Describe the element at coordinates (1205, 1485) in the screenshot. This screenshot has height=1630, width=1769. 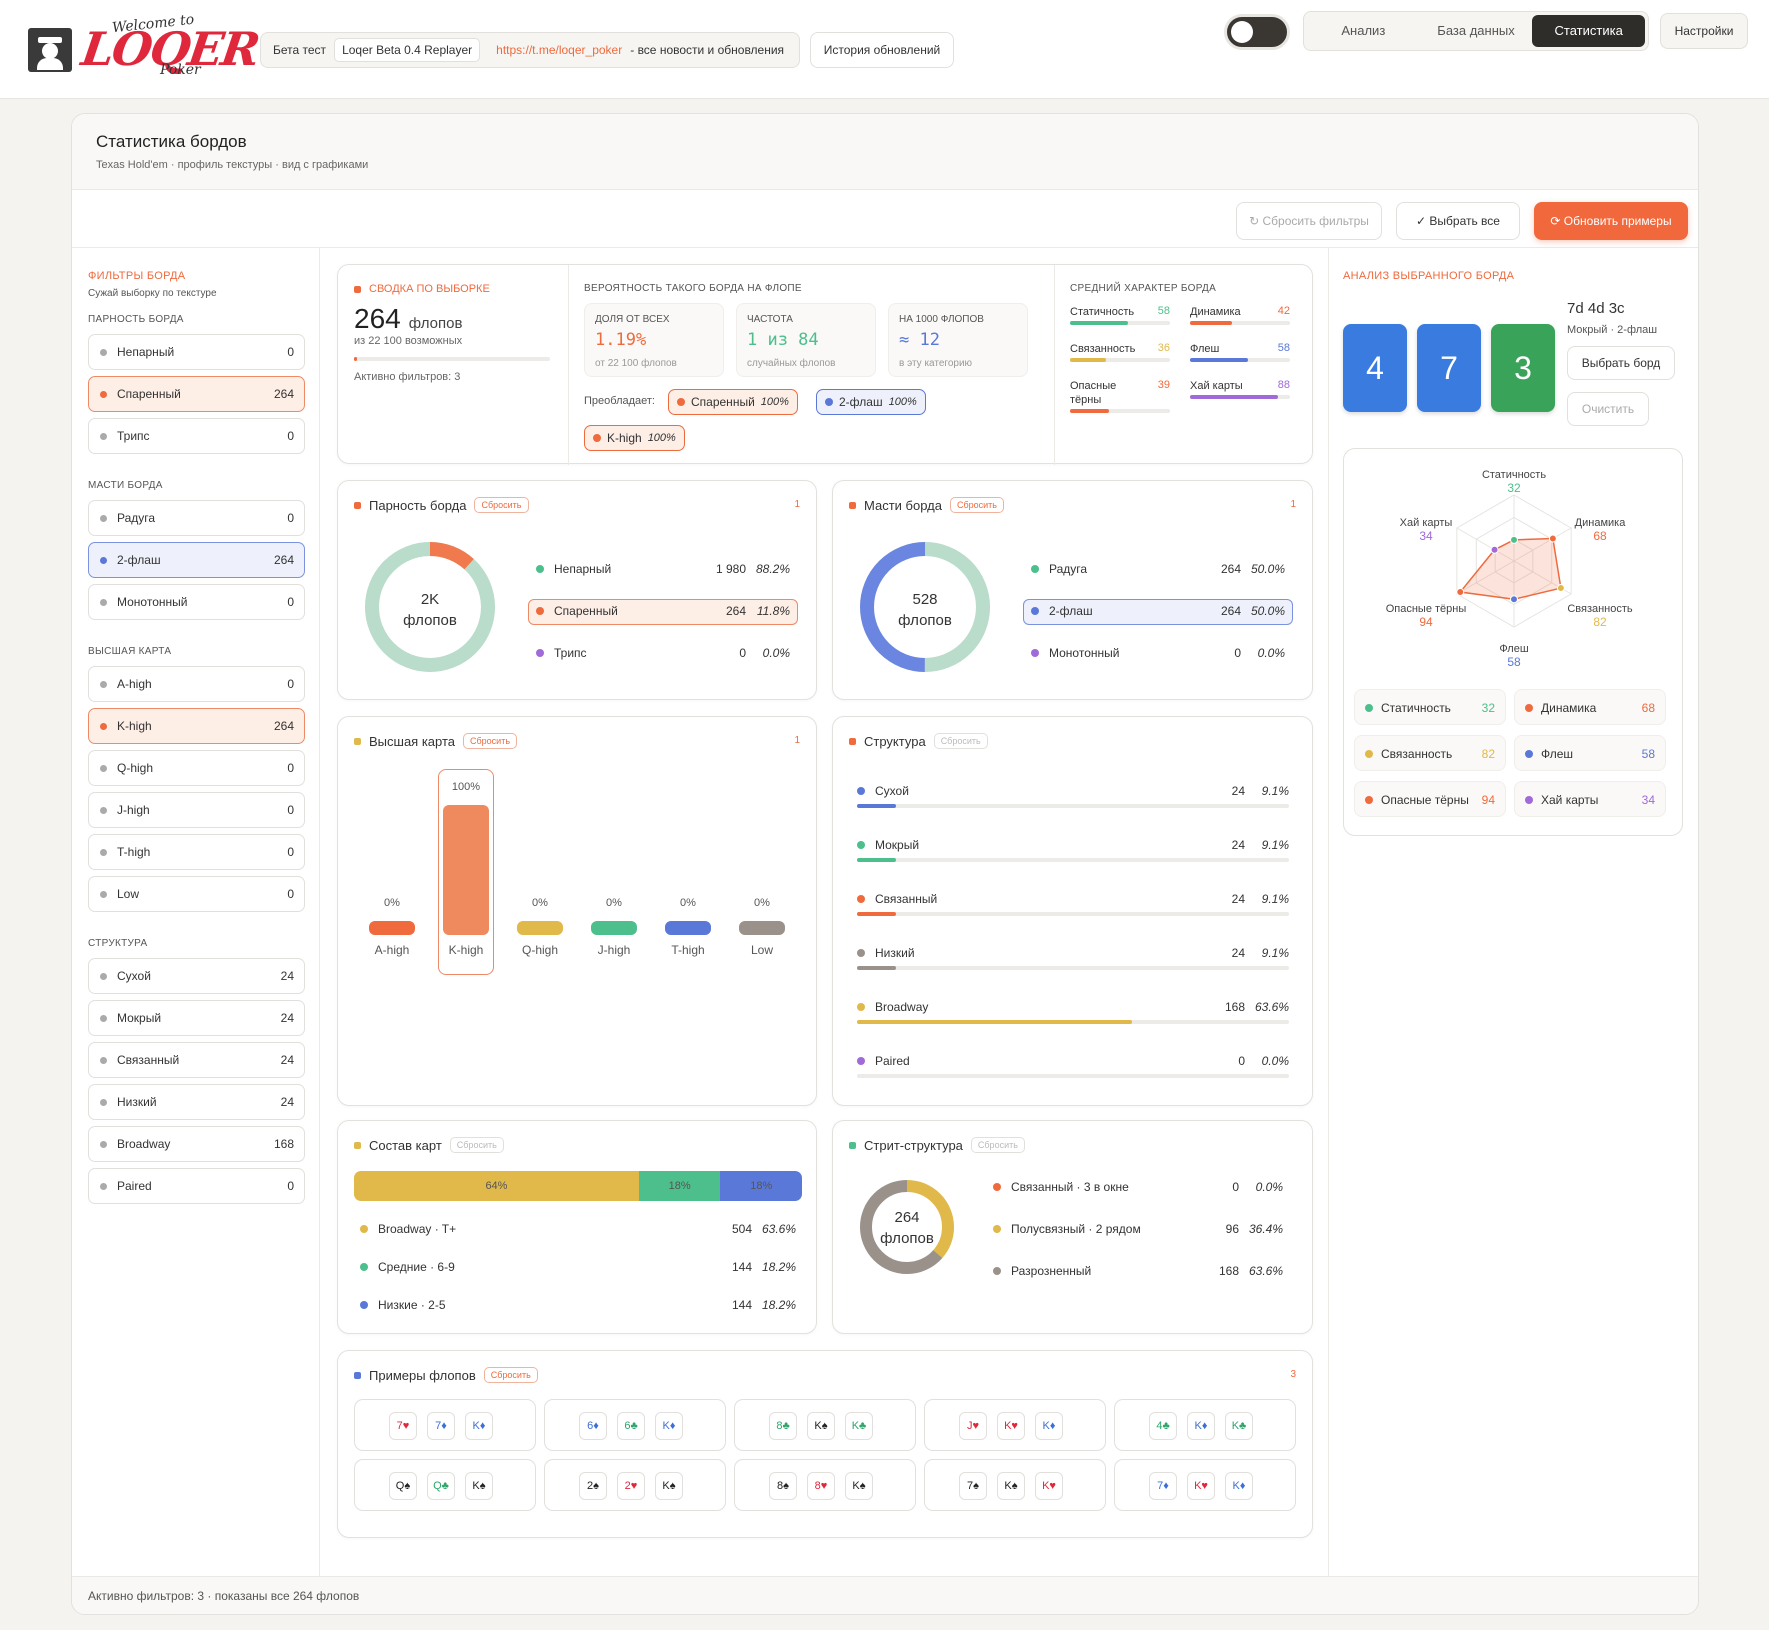
I see `example-flop: 7♦ K♥ K♦` at that location.